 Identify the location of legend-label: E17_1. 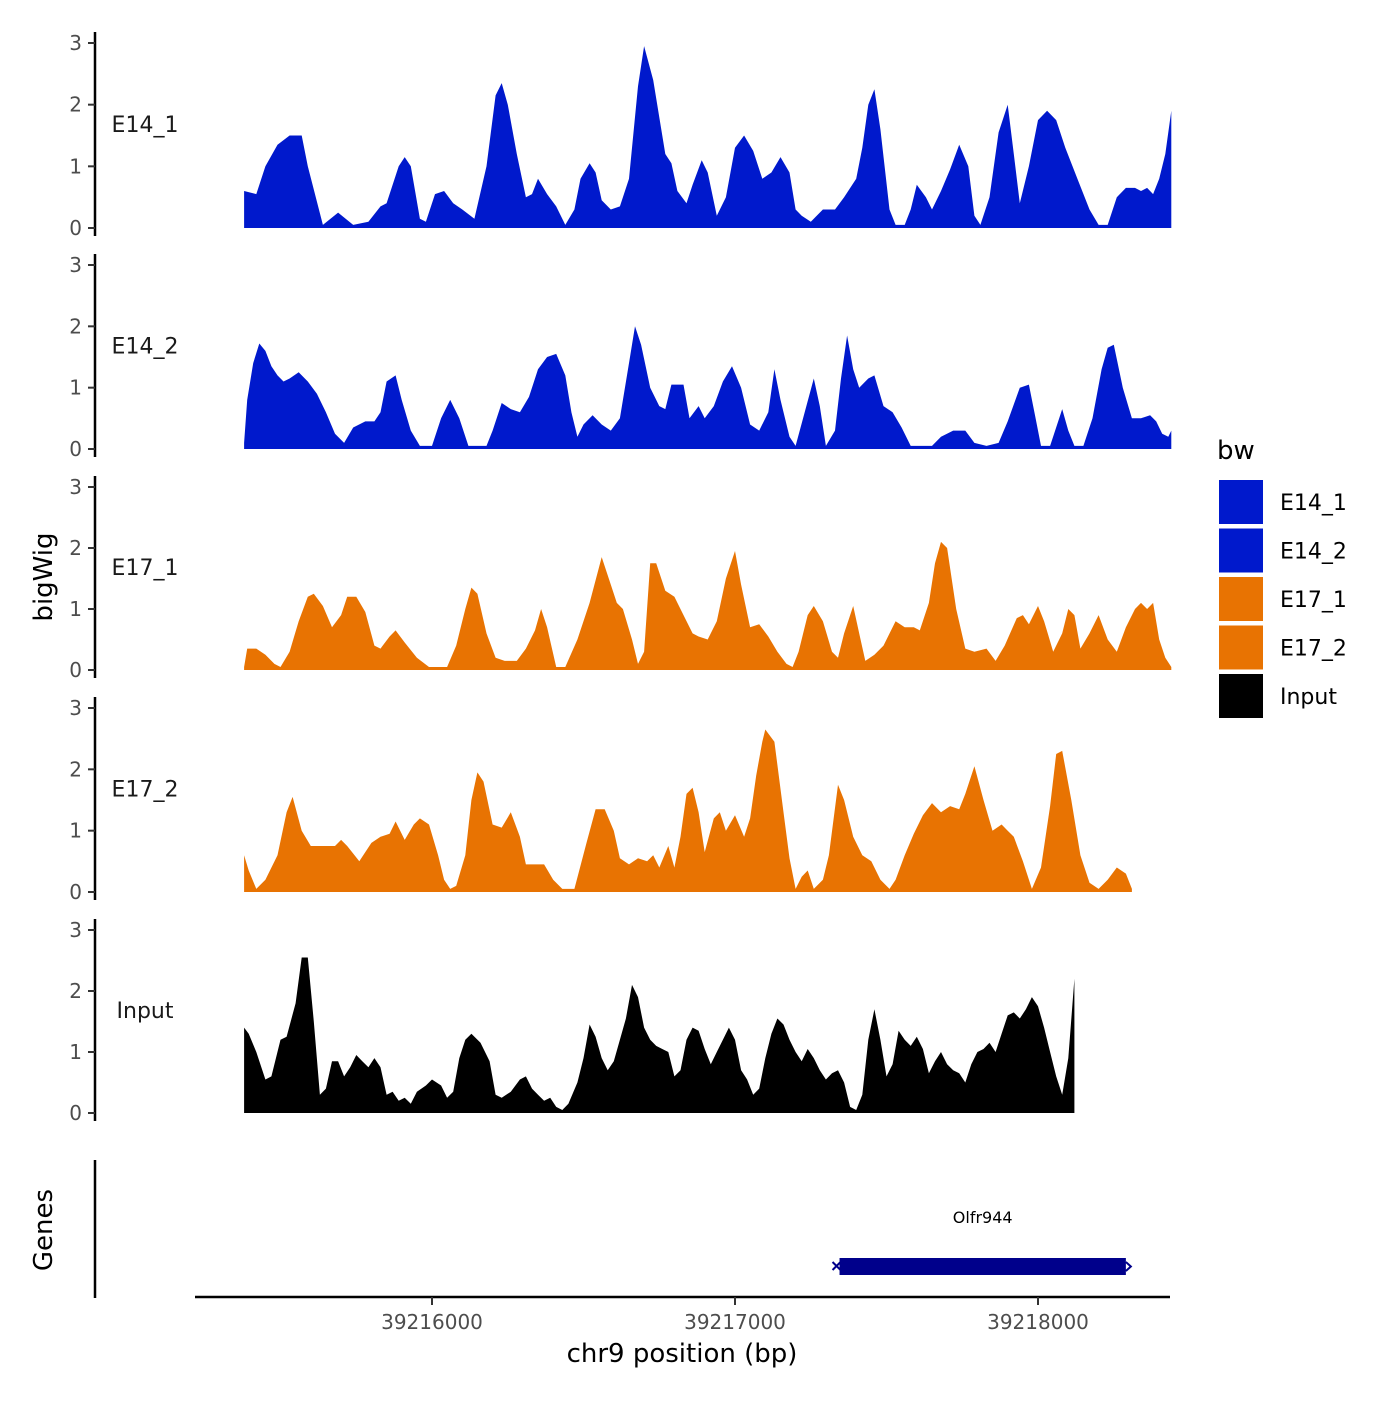
(1313, 600).